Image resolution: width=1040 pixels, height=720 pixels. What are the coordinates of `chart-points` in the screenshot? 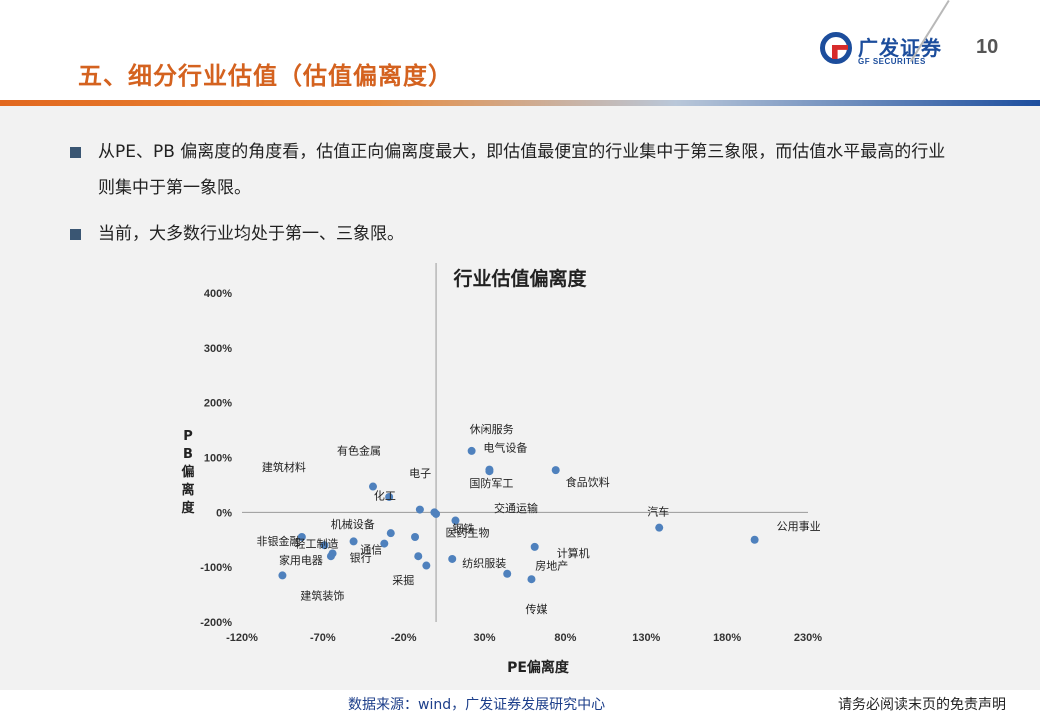 It's located at (518, 515).